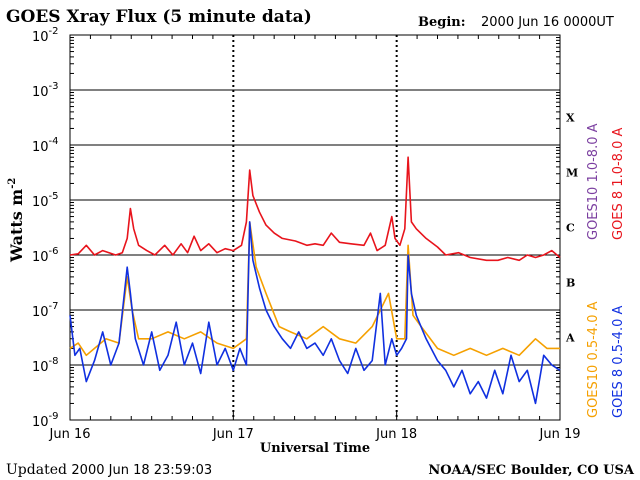  I want to click on footer-updated-value: 2000 Jun 18 23:59:03, so click(141, 470).